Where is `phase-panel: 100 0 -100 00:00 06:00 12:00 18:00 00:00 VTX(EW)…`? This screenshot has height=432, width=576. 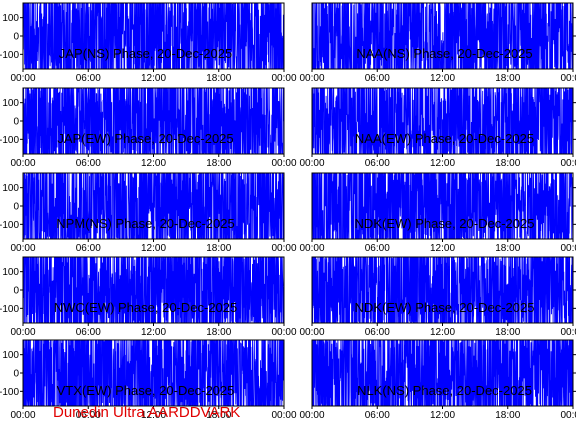 phase-panel: 100 0 -100 00:00 06:00 12:00 18:00 00:00 VTX(EW)… is located at coordinates (148, 380).